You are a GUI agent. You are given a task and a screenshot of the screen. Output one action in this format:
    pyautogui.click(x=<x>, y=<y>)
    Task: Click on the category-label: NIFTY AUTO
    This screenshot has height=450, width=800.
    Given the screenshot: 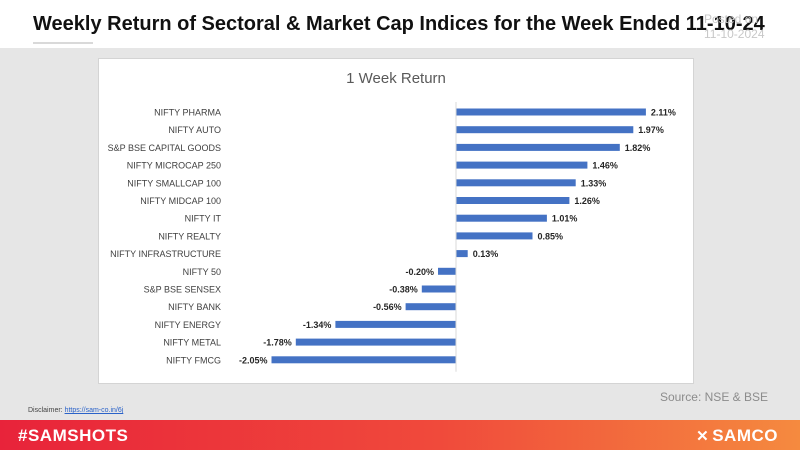 What is the action you would take?
    pyautogui.click(x=194, y=130)
    